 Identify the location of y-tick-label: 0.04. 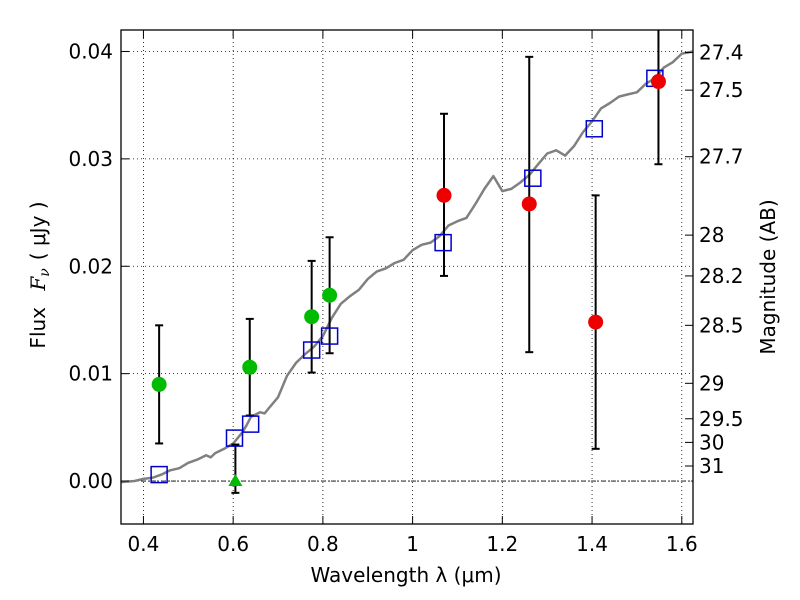
(90, 51).